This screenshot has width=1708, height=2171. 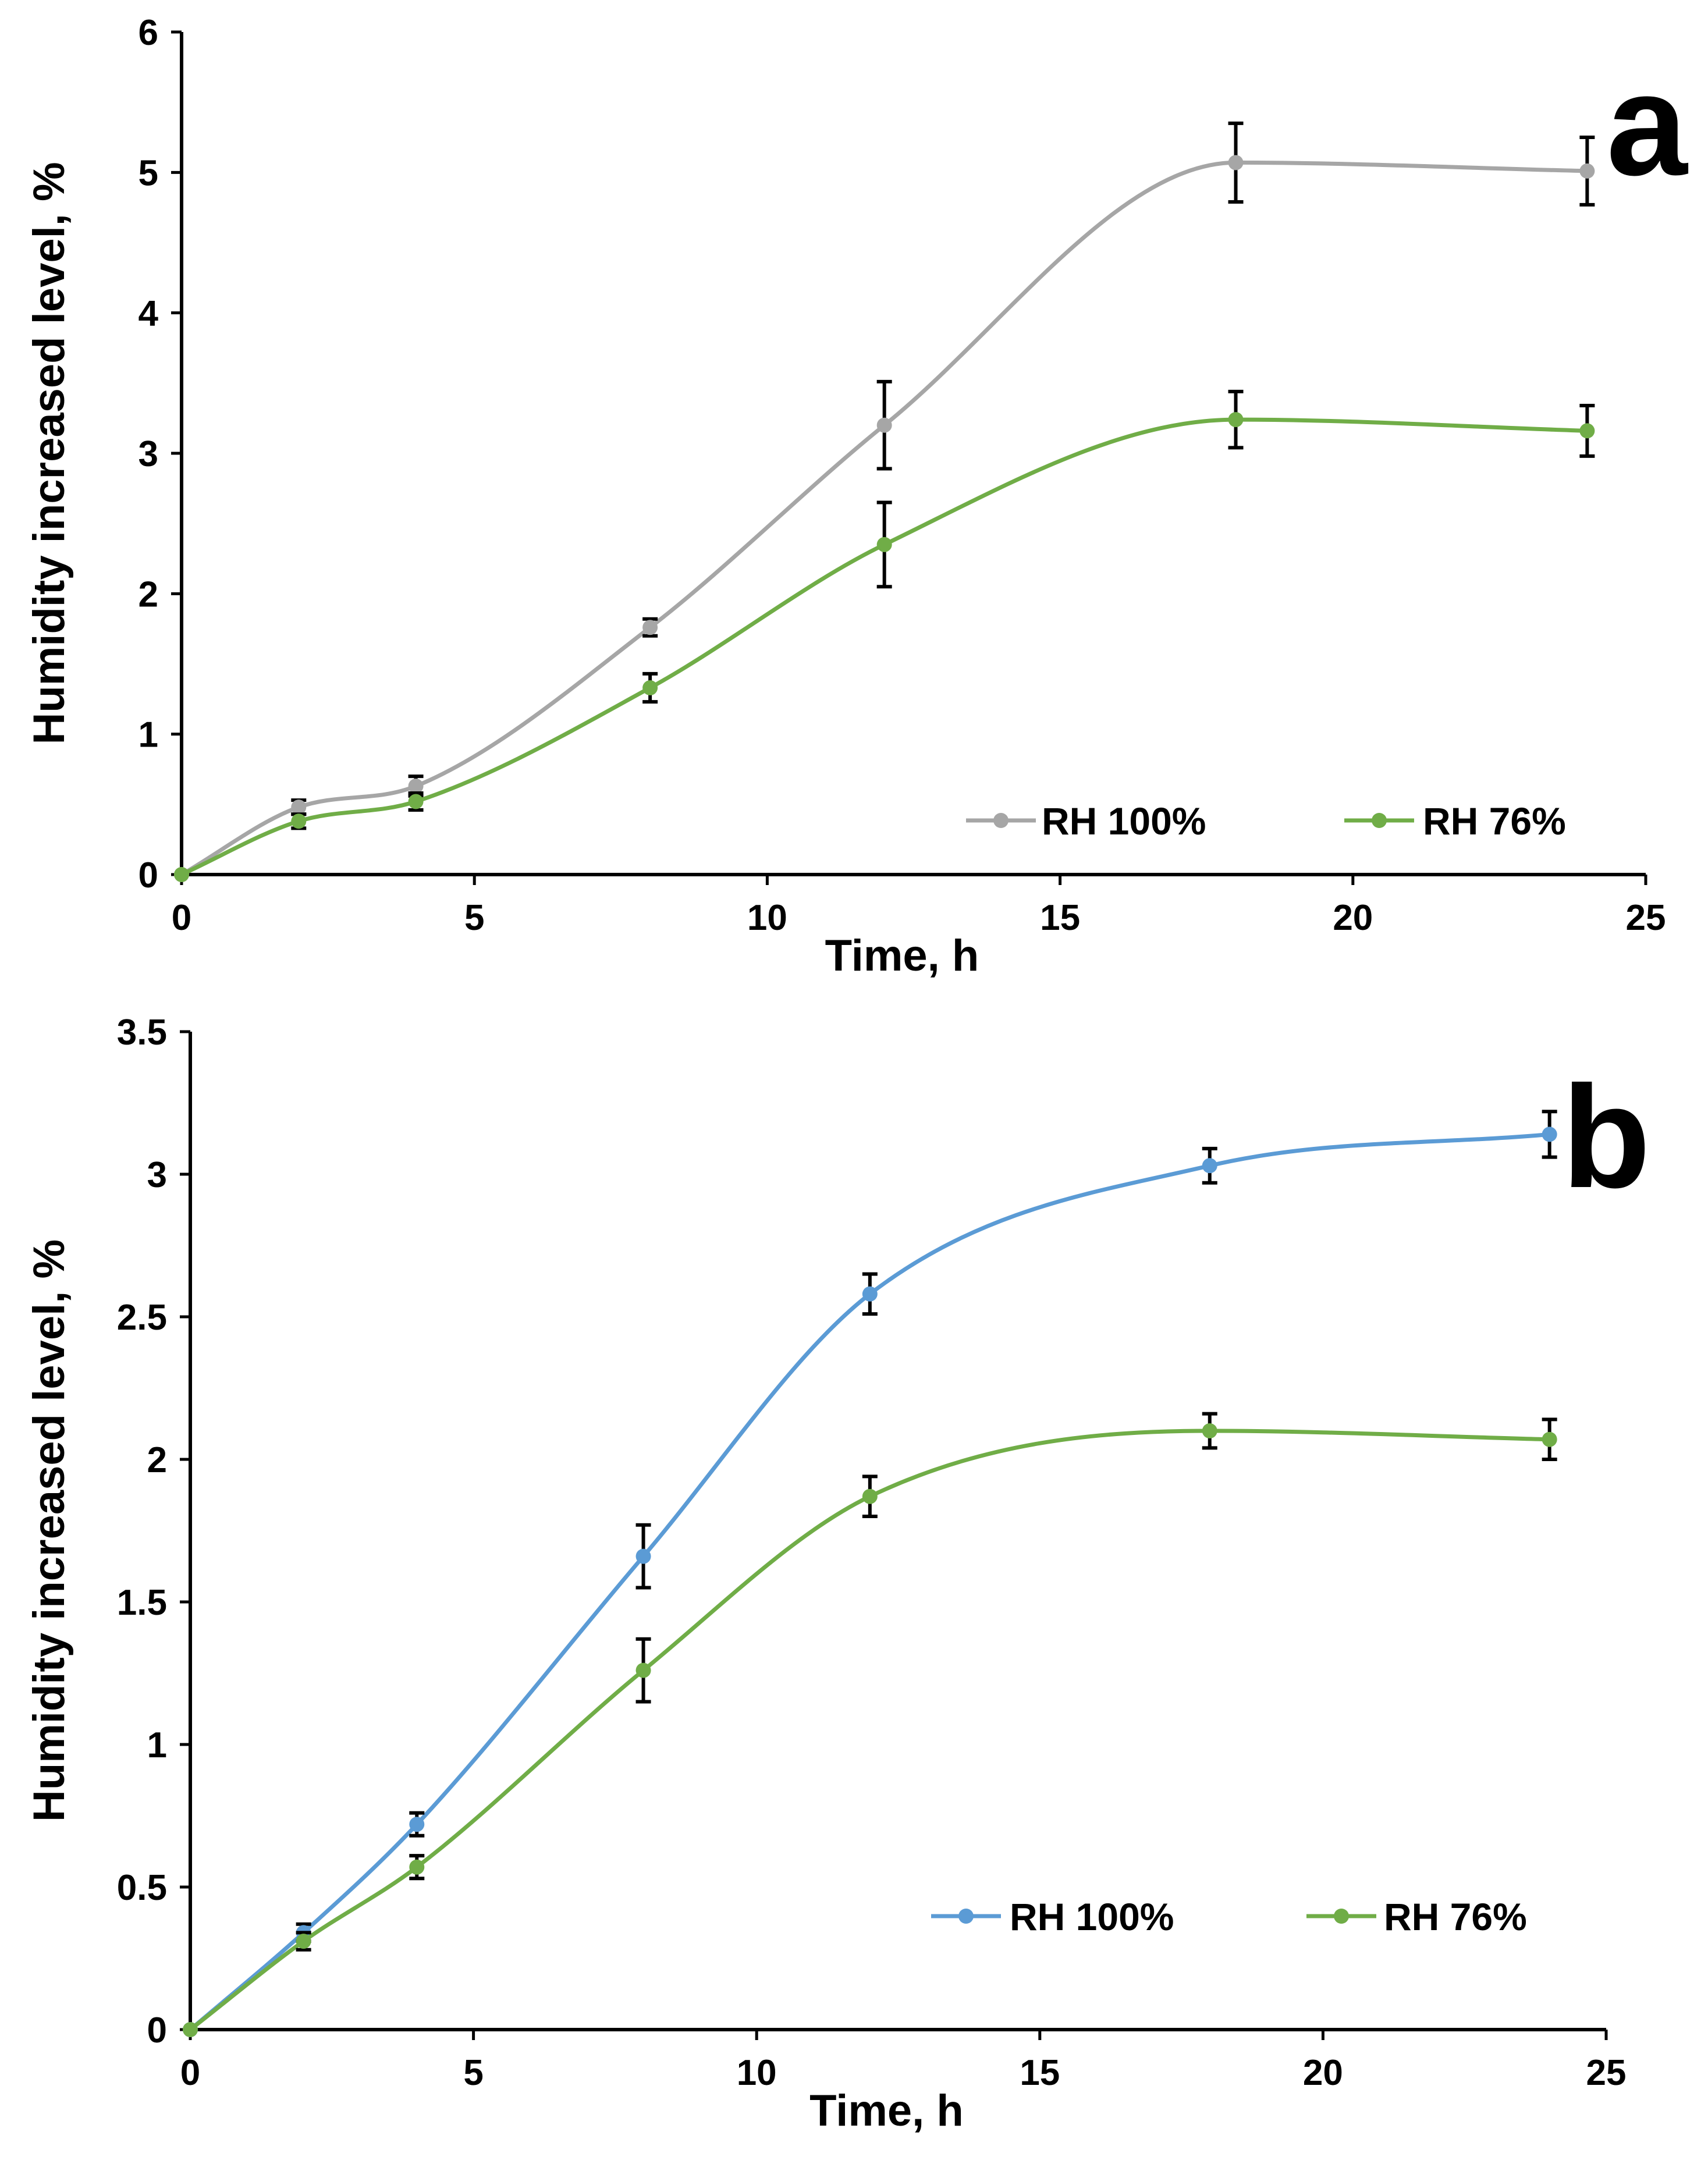 What do you see at coordinates (149, 314) in the screenshot?
I see `y-tick-label: 4` at bounding box center [149, 314].